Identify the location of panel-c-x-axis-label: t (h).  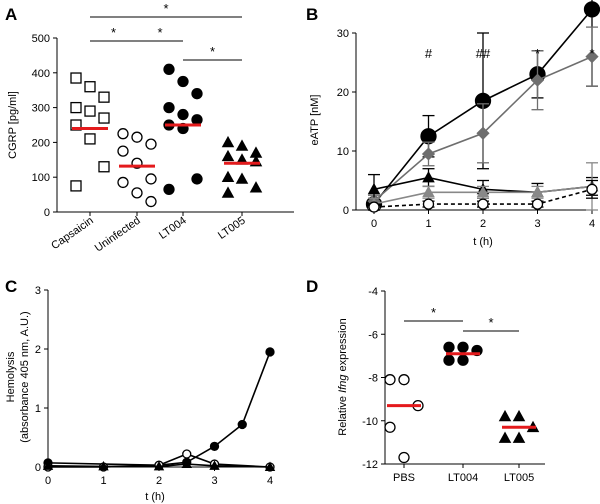
(155, 497).